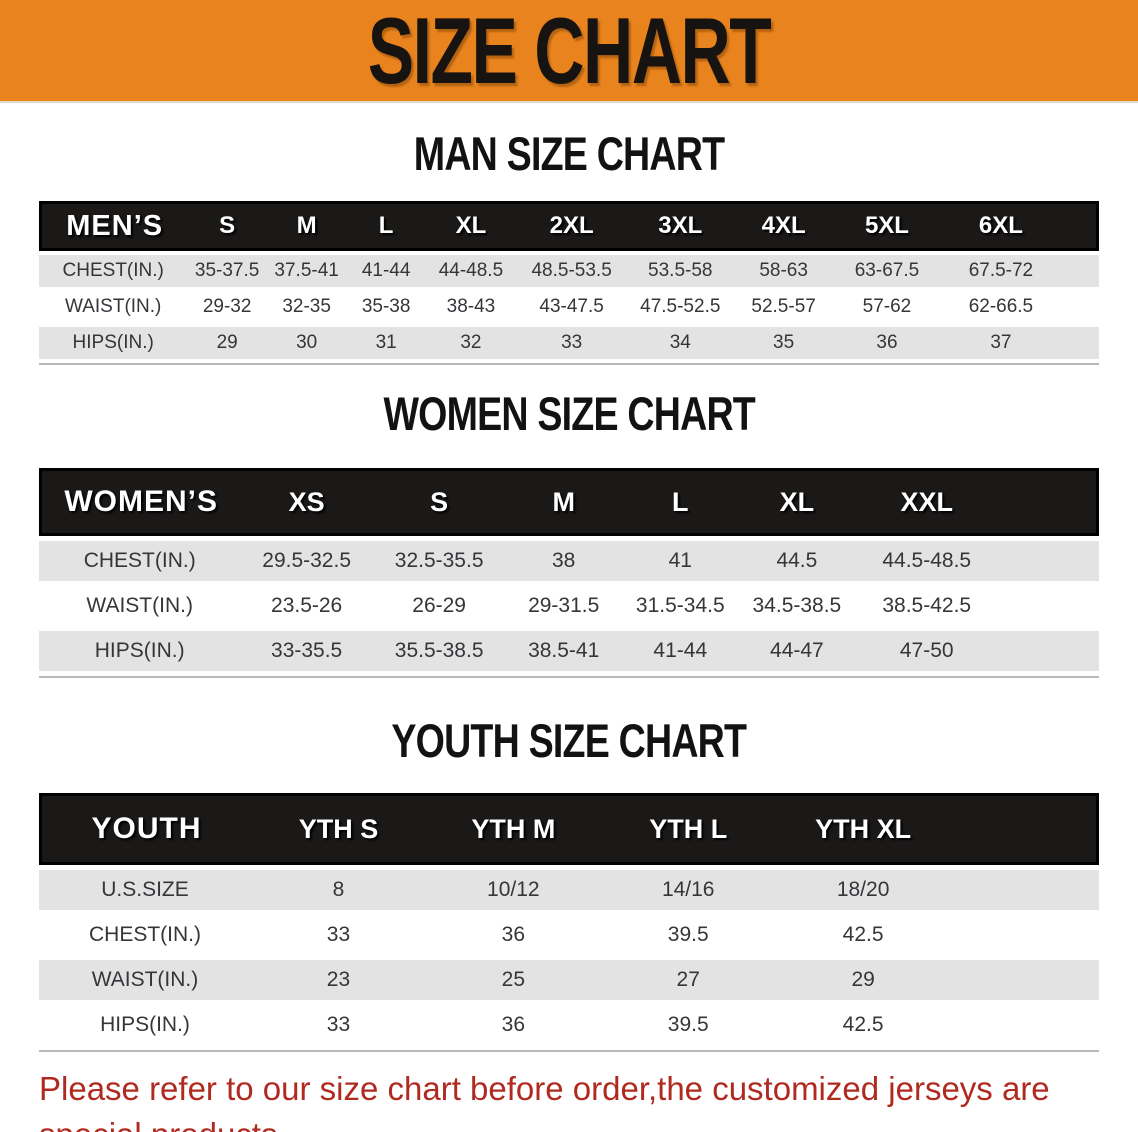 The image size is (1138, 1132). I want to click on size-value-cell: 44.5-48.5, so click(927, 561).